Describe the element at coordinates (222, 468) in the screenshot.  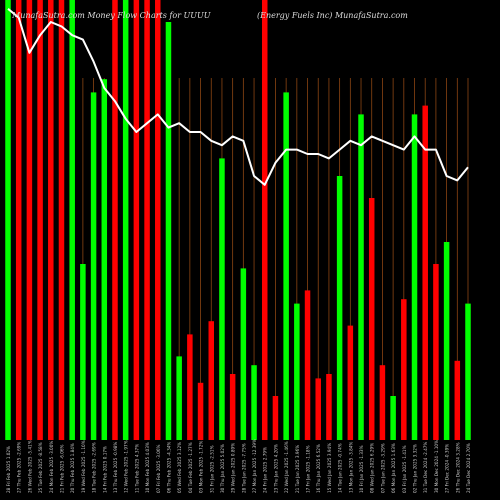
I see `x-tick-label: 30 Thu Jan 2025 5.02%` at that location.